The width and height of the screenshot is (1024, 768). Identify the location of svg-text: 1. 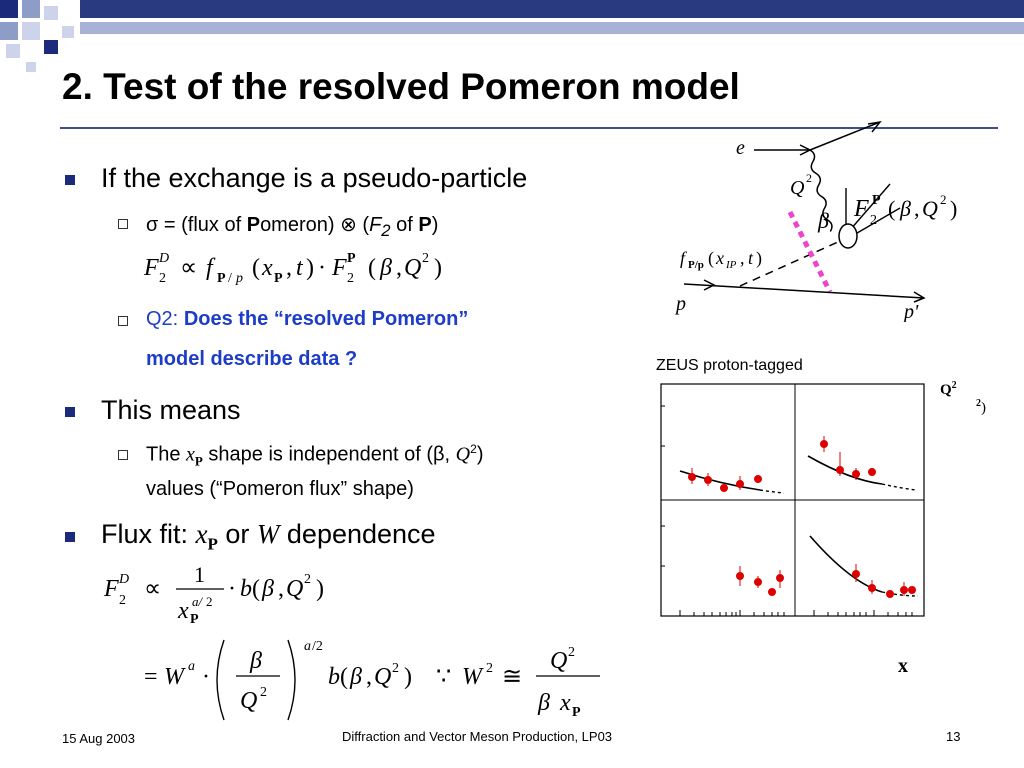
(199, 574).